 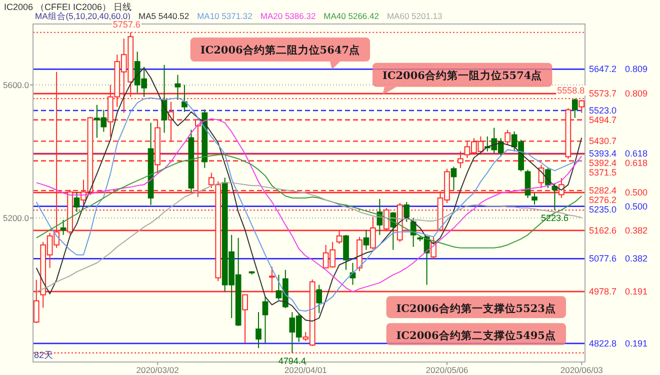 I want to click on picture-callout: IC2006合约第二支撑位5495点, so click(x=476, y=334).